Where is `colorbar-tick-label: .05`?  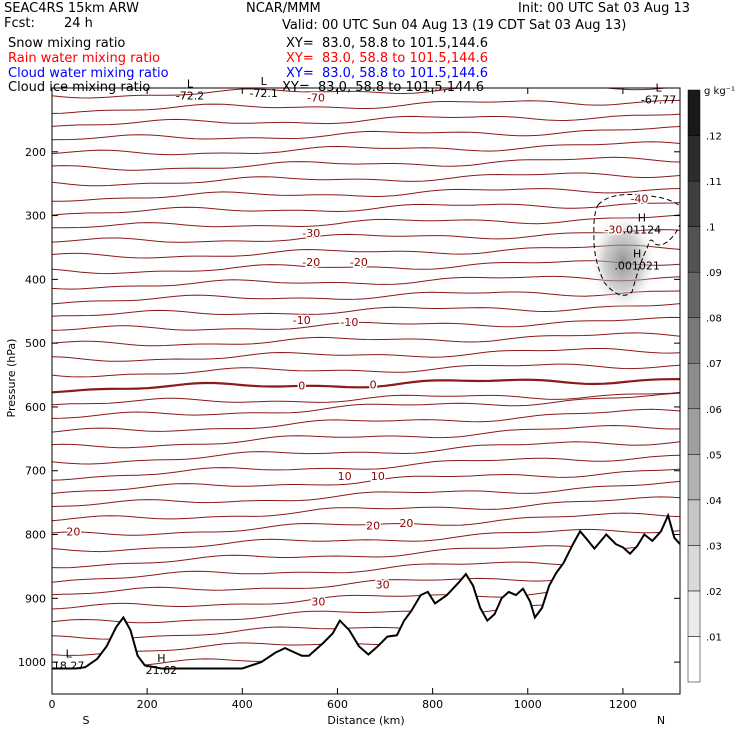
colorbar-tick-label: .05 is located at coordinates (714, 455).